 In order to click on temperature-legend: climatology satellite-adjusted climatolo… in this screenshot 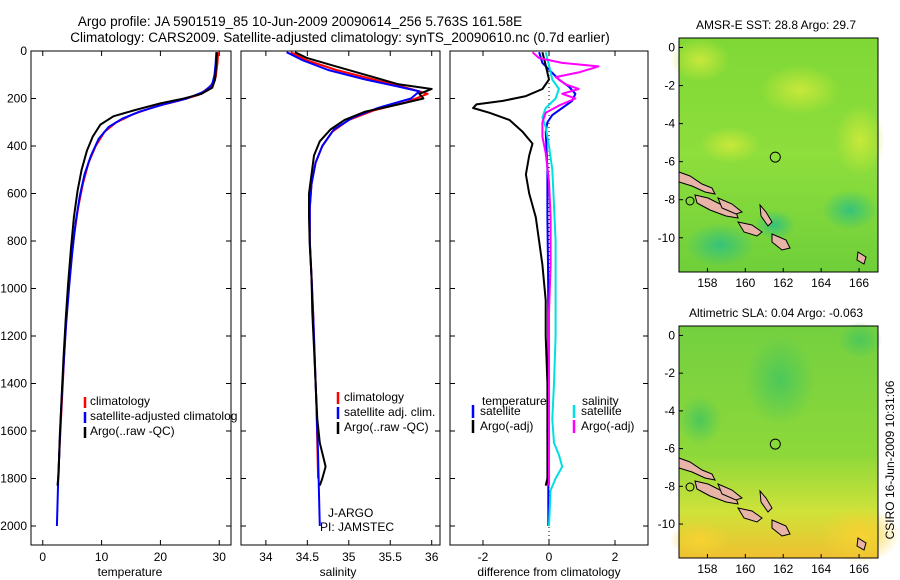, I will do `click(160, 416)`.